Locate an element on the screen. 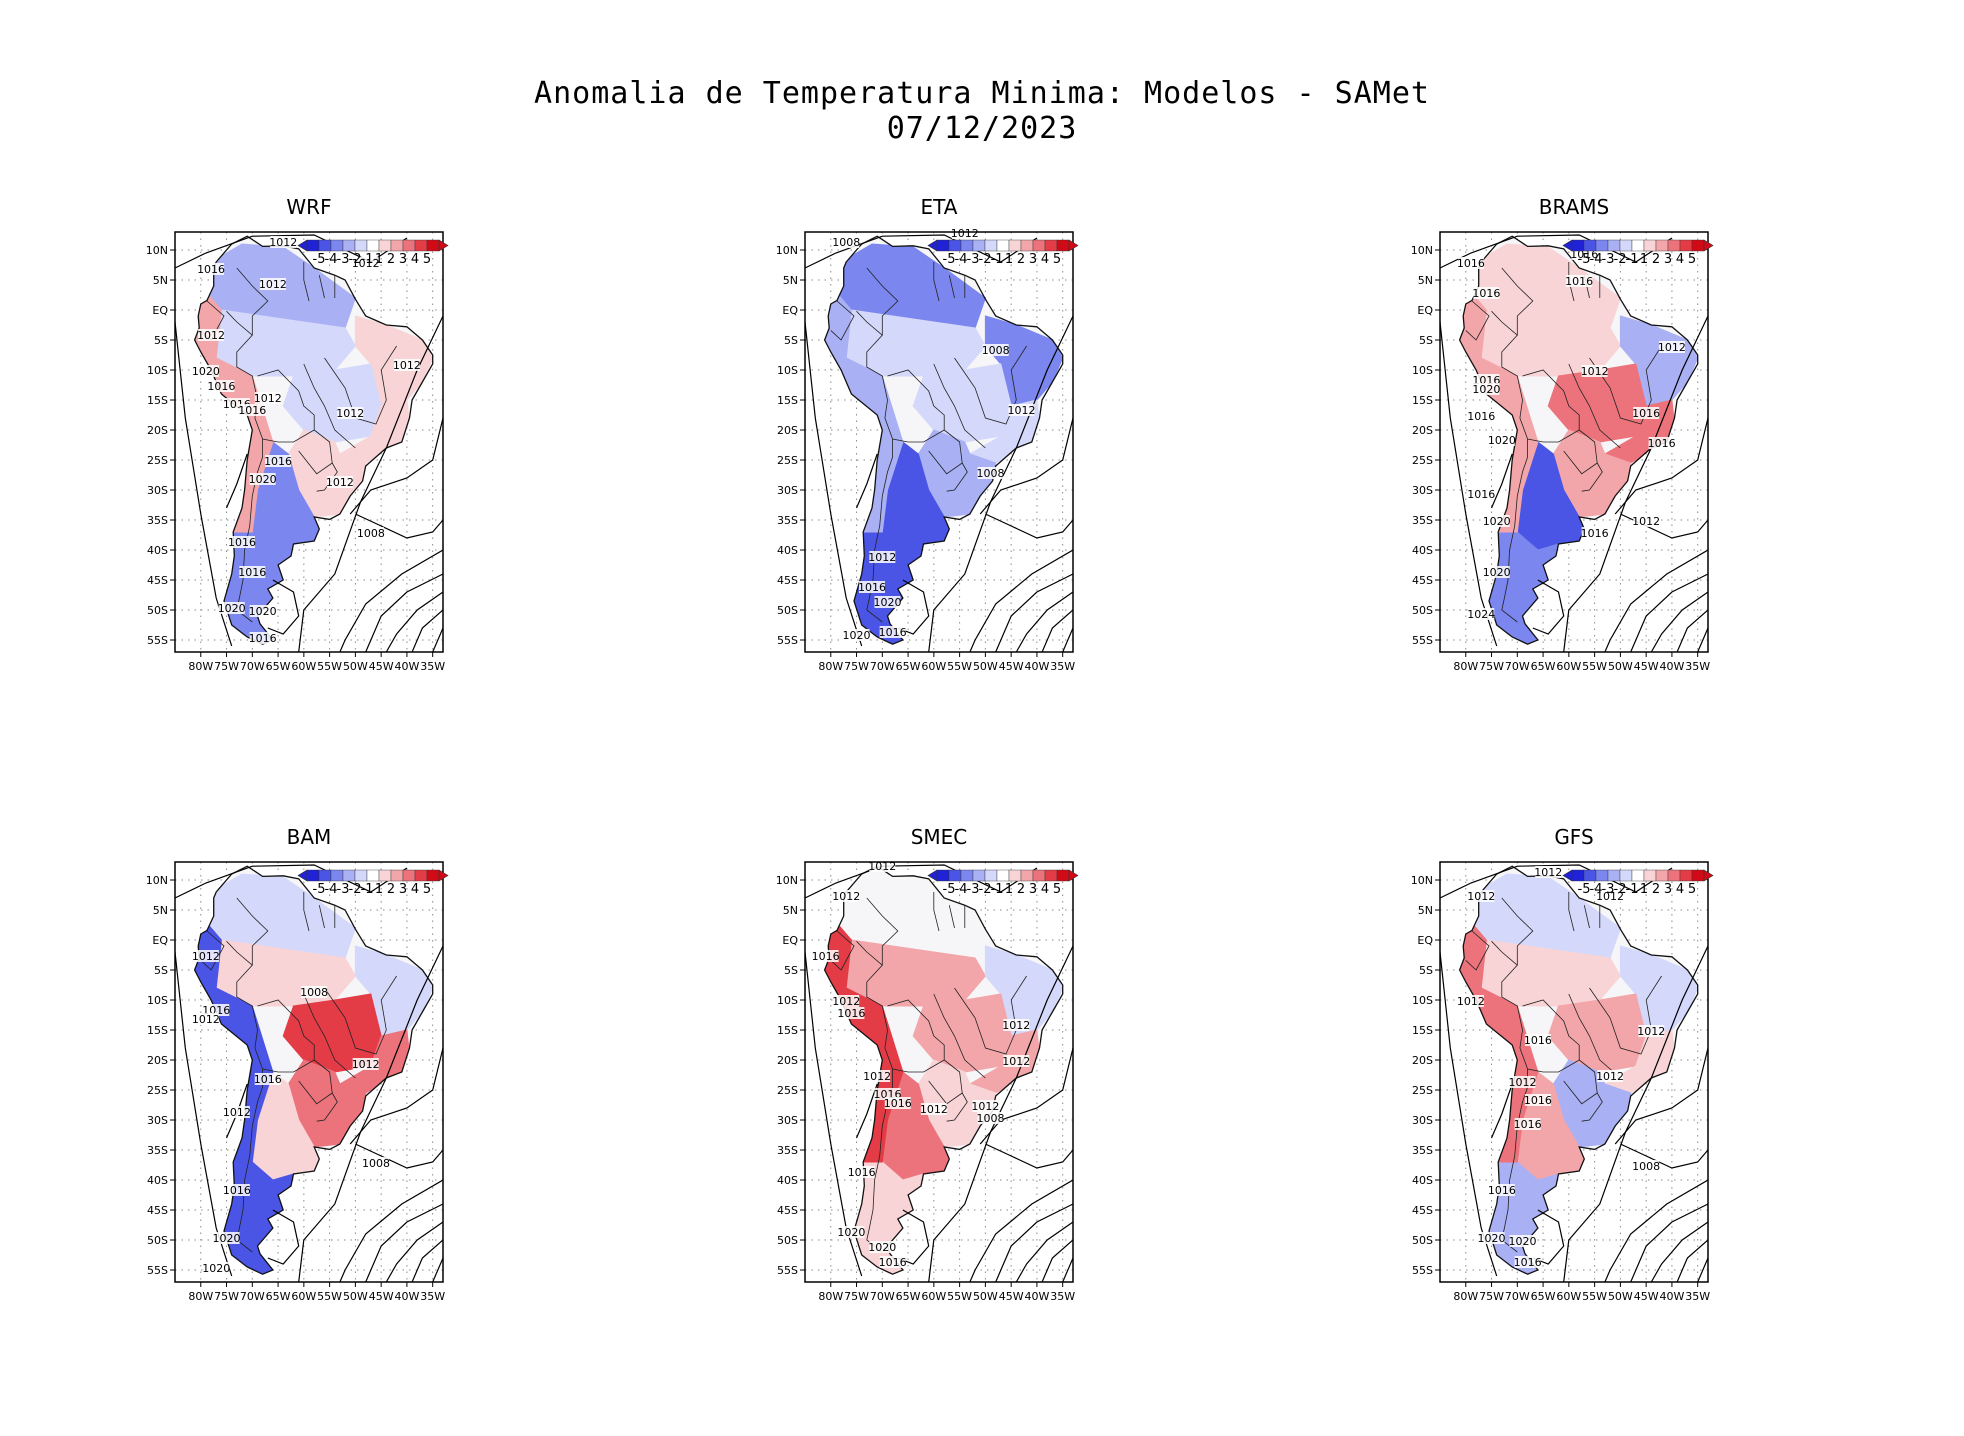 The height and width of the screenshot is (1436, 1964). panel-title: GFS is located at coordinates (1573, 837).